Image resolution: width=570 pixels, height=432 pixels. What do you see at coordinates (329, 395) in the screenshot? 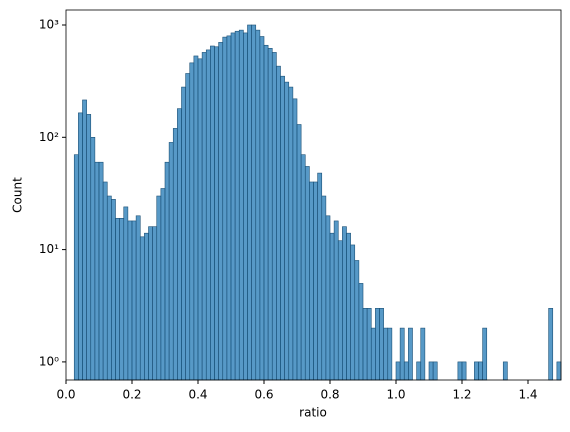
I see `x-tick-label: 0.8` at bounding box center [329, 395].